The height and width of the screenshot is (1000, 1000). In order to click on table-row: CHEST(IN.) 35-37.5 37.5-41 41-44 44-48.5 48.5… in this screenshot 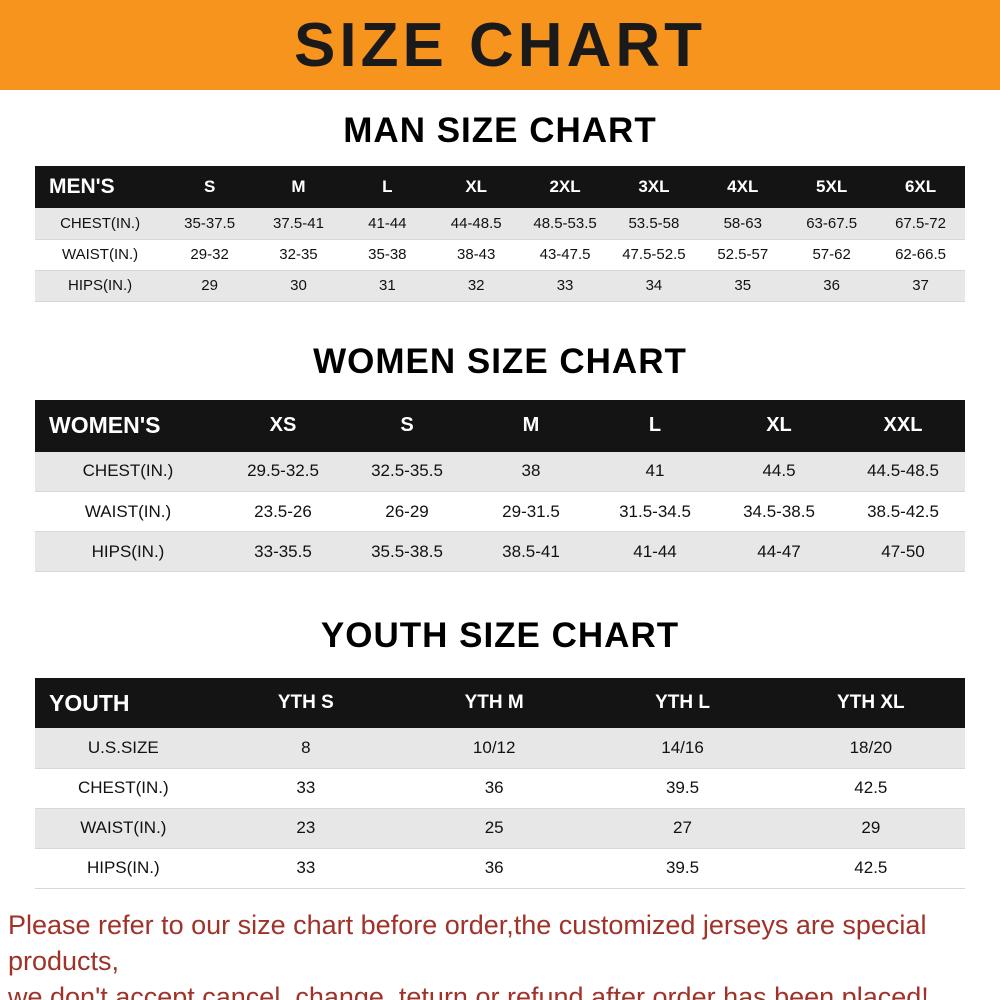, I will do `click(500, 224)`.